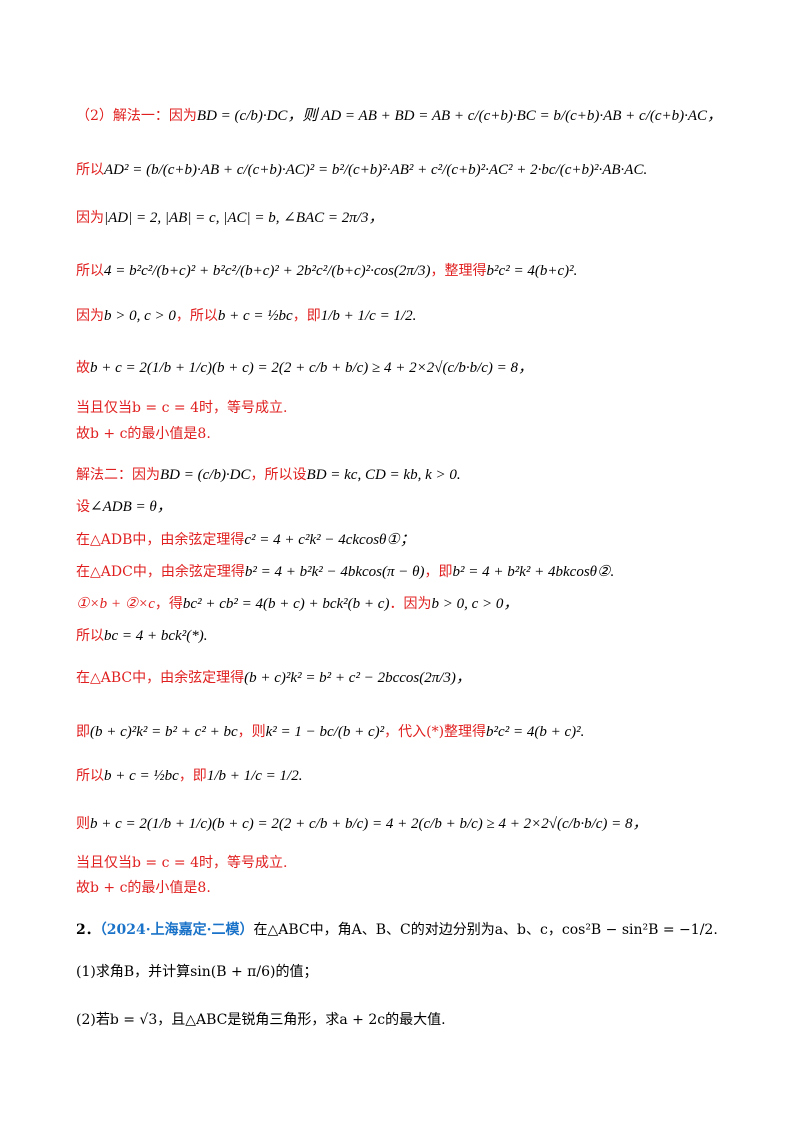 The image size is (800, 1132). I want to click on q2-part-2: (2)若b = √3，且△ABC是锐角三角形，求a + 2c的最大值., so click(261, 1020).